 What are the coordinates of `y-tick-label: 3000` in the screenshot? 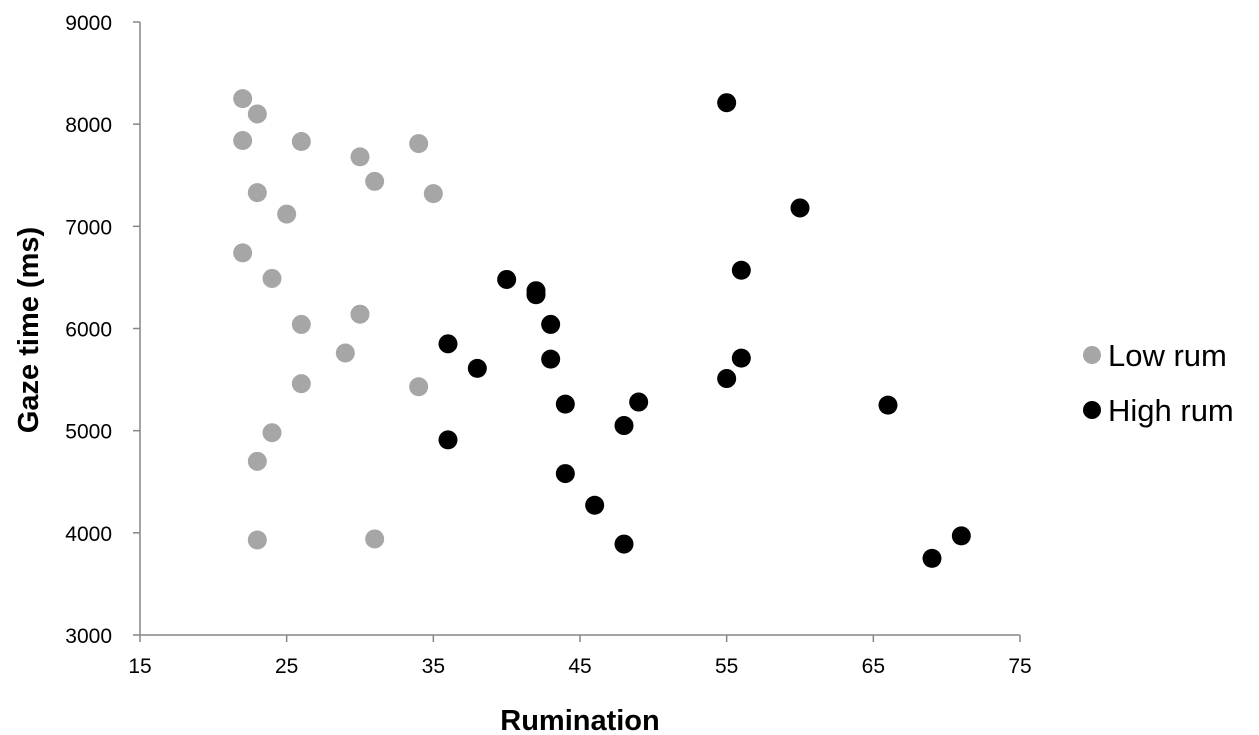 It's located at (88, 636).